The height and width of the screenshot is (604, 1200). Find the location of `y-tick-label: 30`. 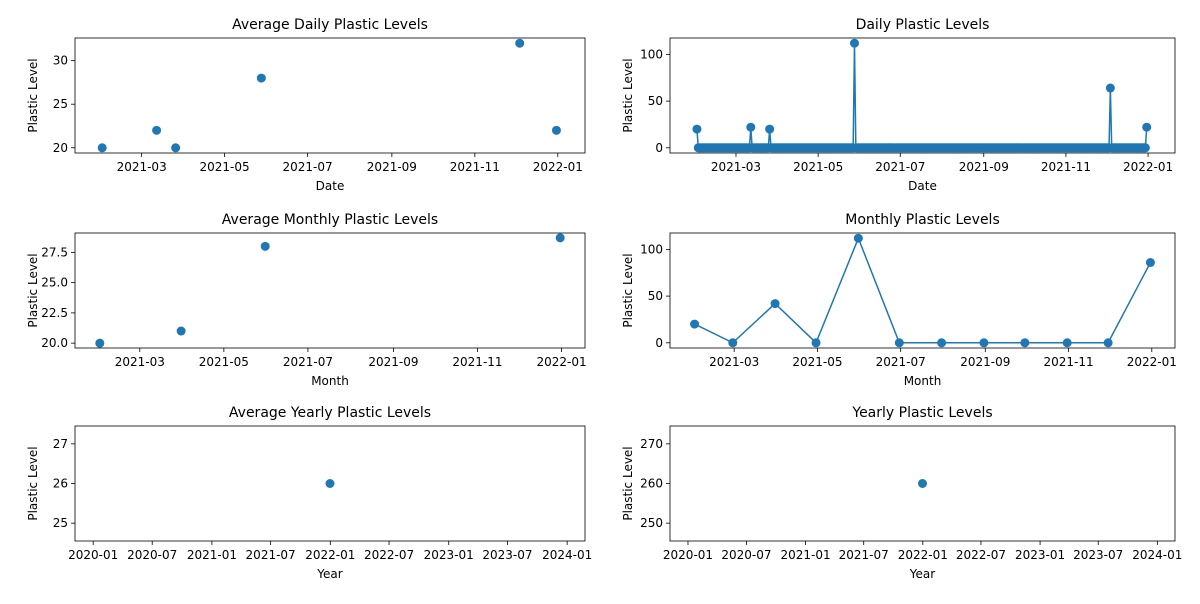

y-tick-label: 30 is located at coordinates (60, 61).